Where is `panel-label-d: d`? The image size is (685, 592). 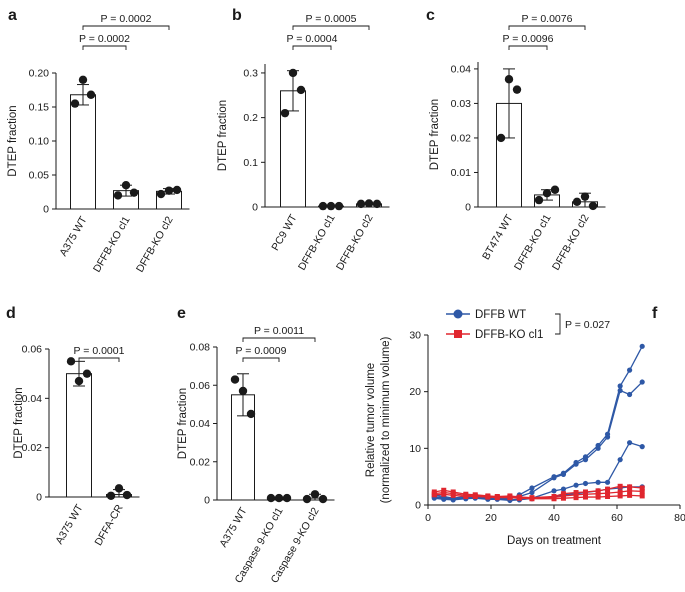
panel-label-d: d is located at coordinates (11, 313).